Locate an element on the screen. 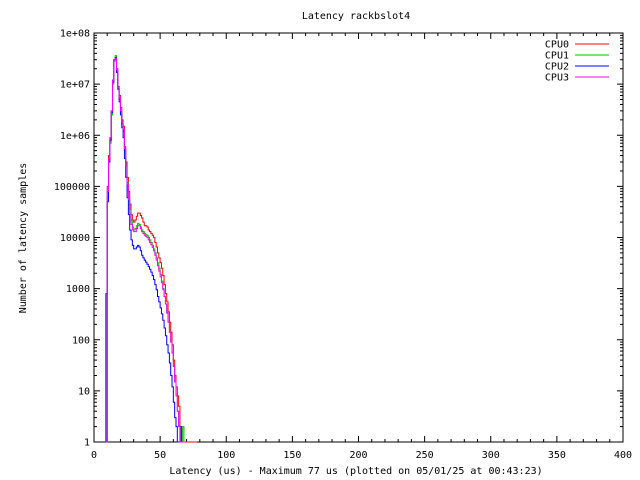 The height and width of the screenshot is (480, 640). x-tick-labels: 0 50 100 150 200 250 300 350 400 is located at coordinates (361, 455).